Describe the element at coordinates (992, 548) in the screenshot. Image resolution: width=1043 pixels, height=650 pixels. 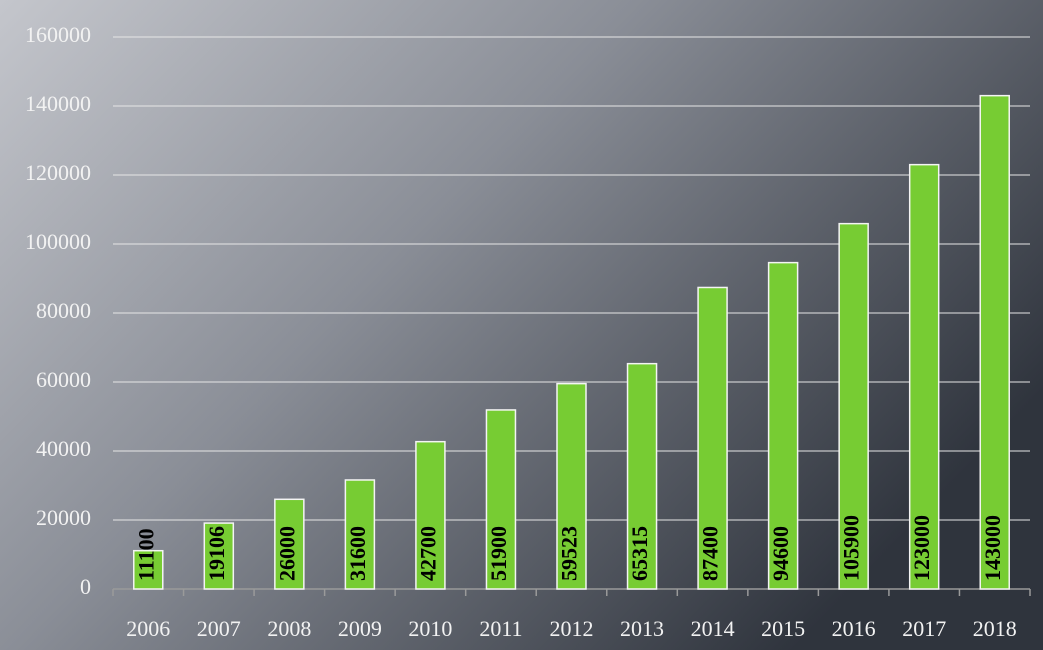
I see `data-label: 143000` at that location.